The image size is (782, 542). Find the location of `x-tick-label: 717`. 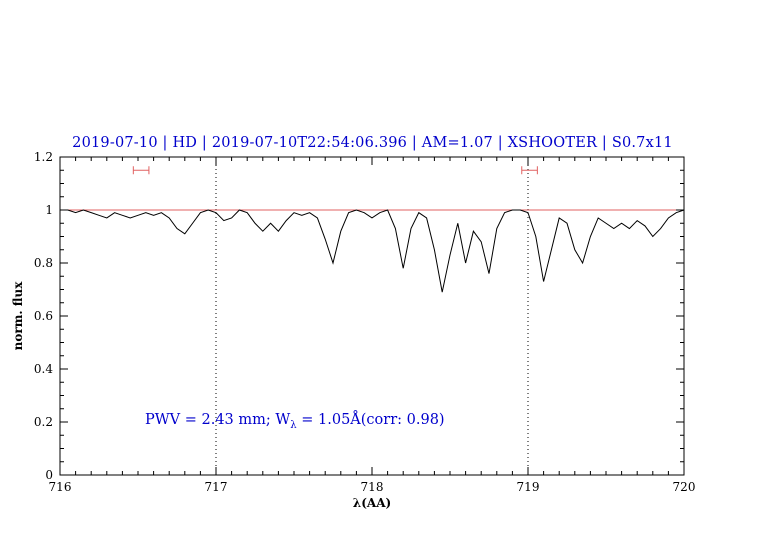

x-tick-label: 717 is located at coordinates (216, 487).